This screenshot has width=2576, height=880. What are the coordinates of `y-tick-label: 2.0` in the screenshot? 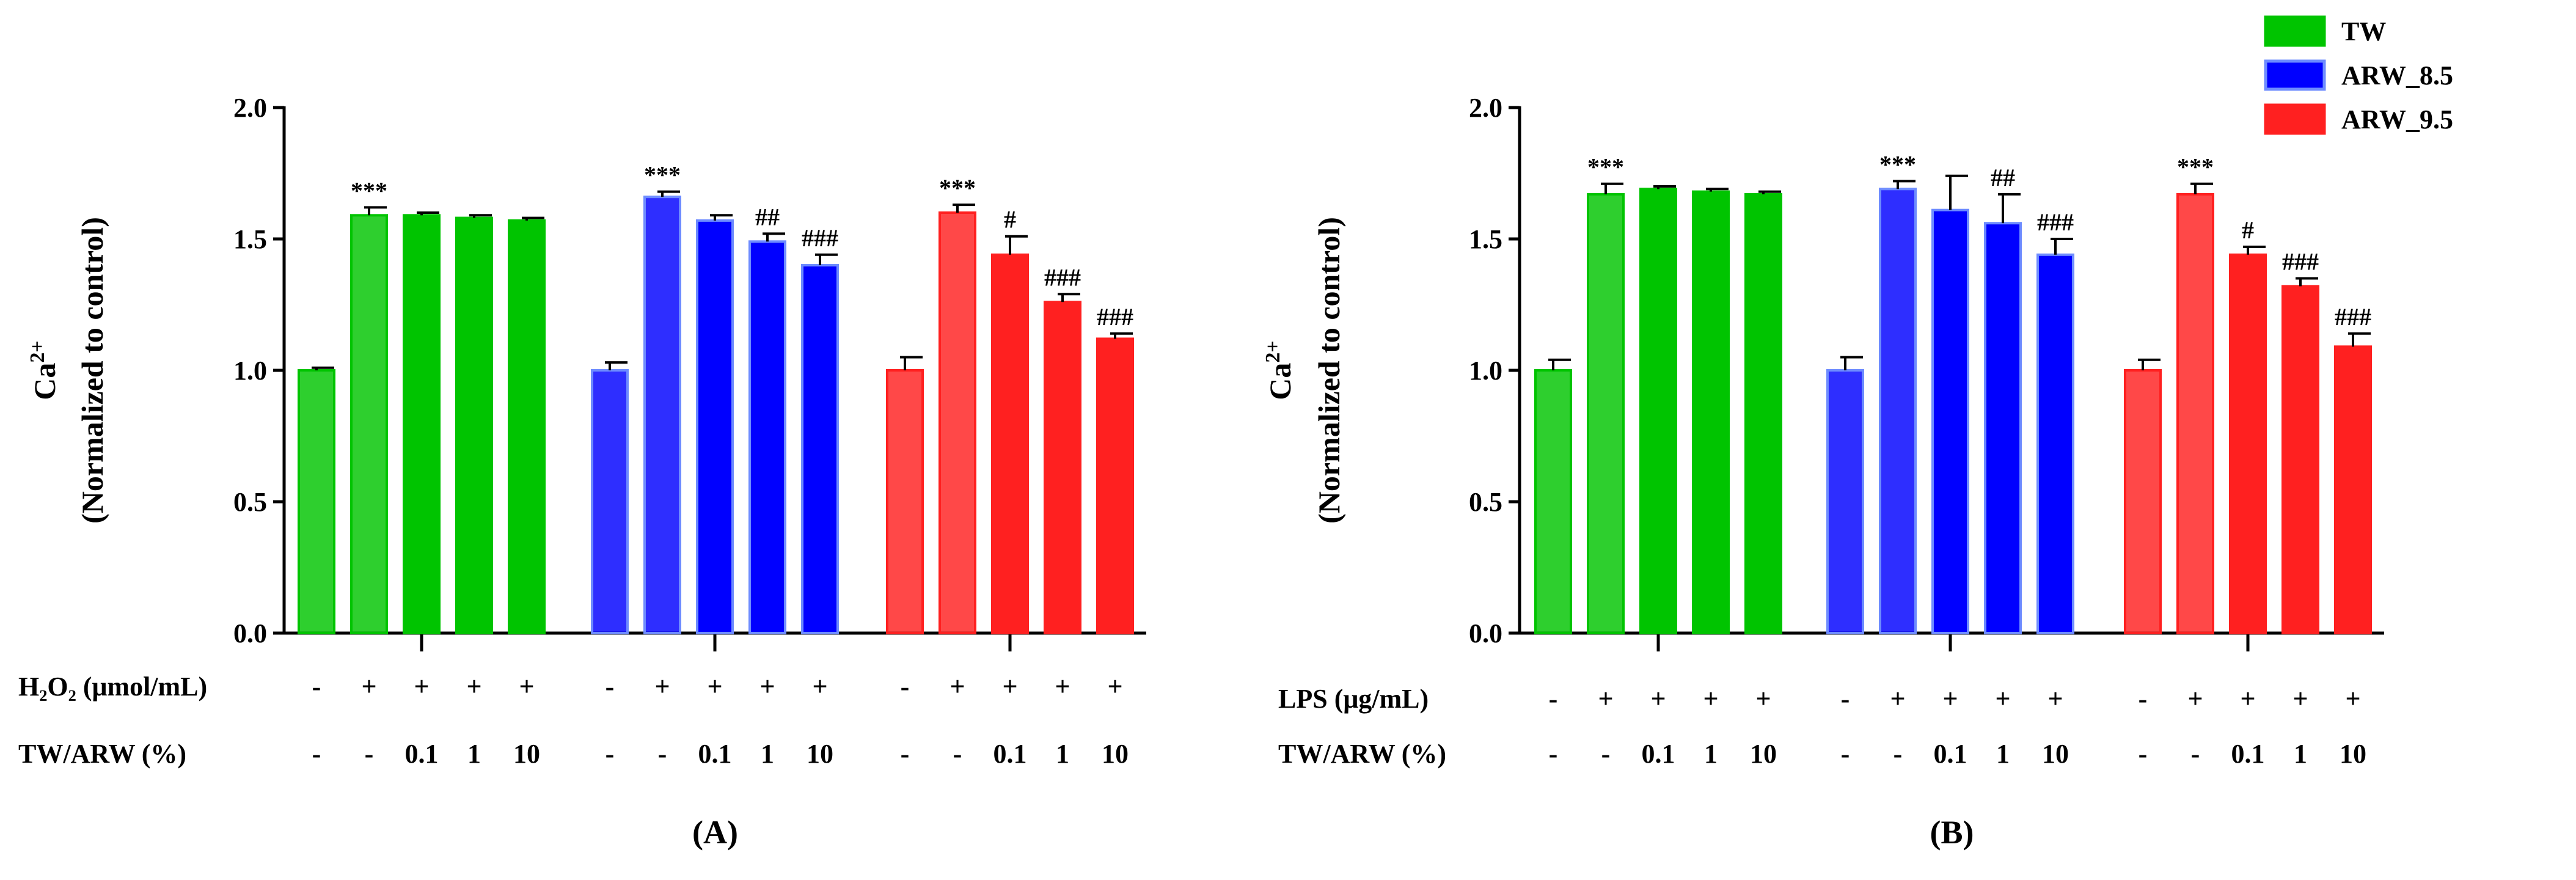 It's located at (250, 108).